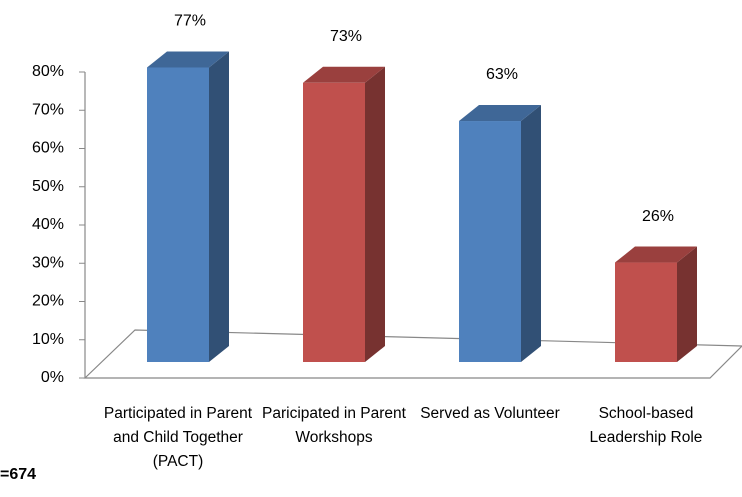 The image size is (742, 497). Describe the element at coordinates (190, 21) in the screenshot. I see `value-label: 77%` at that location.